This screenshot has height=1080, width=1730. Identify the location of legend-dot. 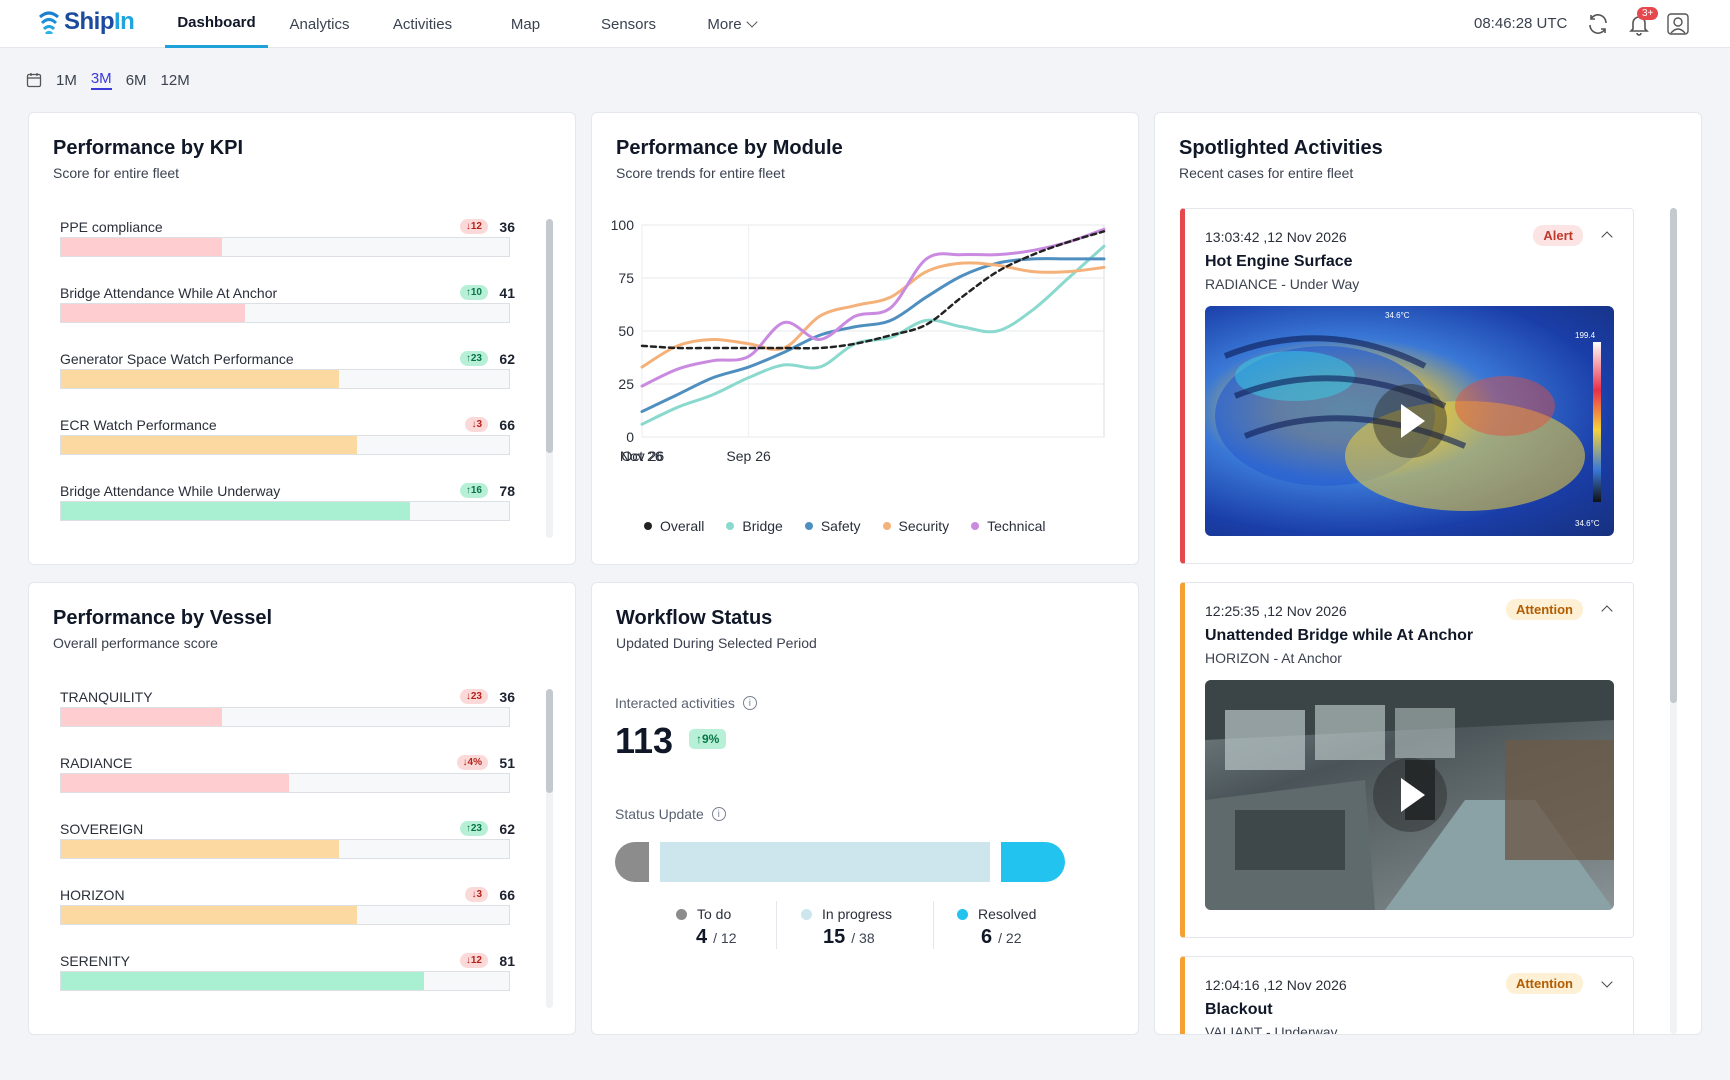
(808, 526).